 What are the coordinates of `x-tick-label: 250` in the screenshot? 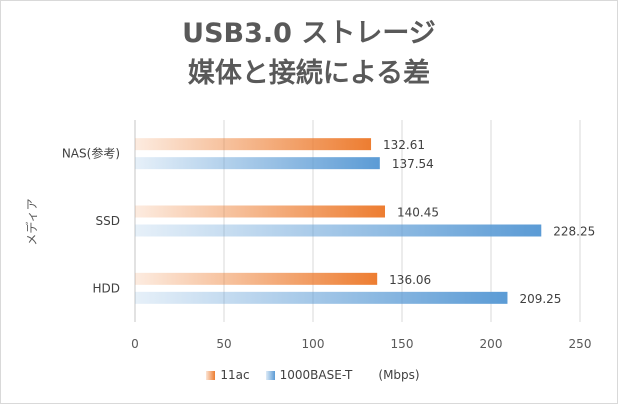 It's located at (580, 344).